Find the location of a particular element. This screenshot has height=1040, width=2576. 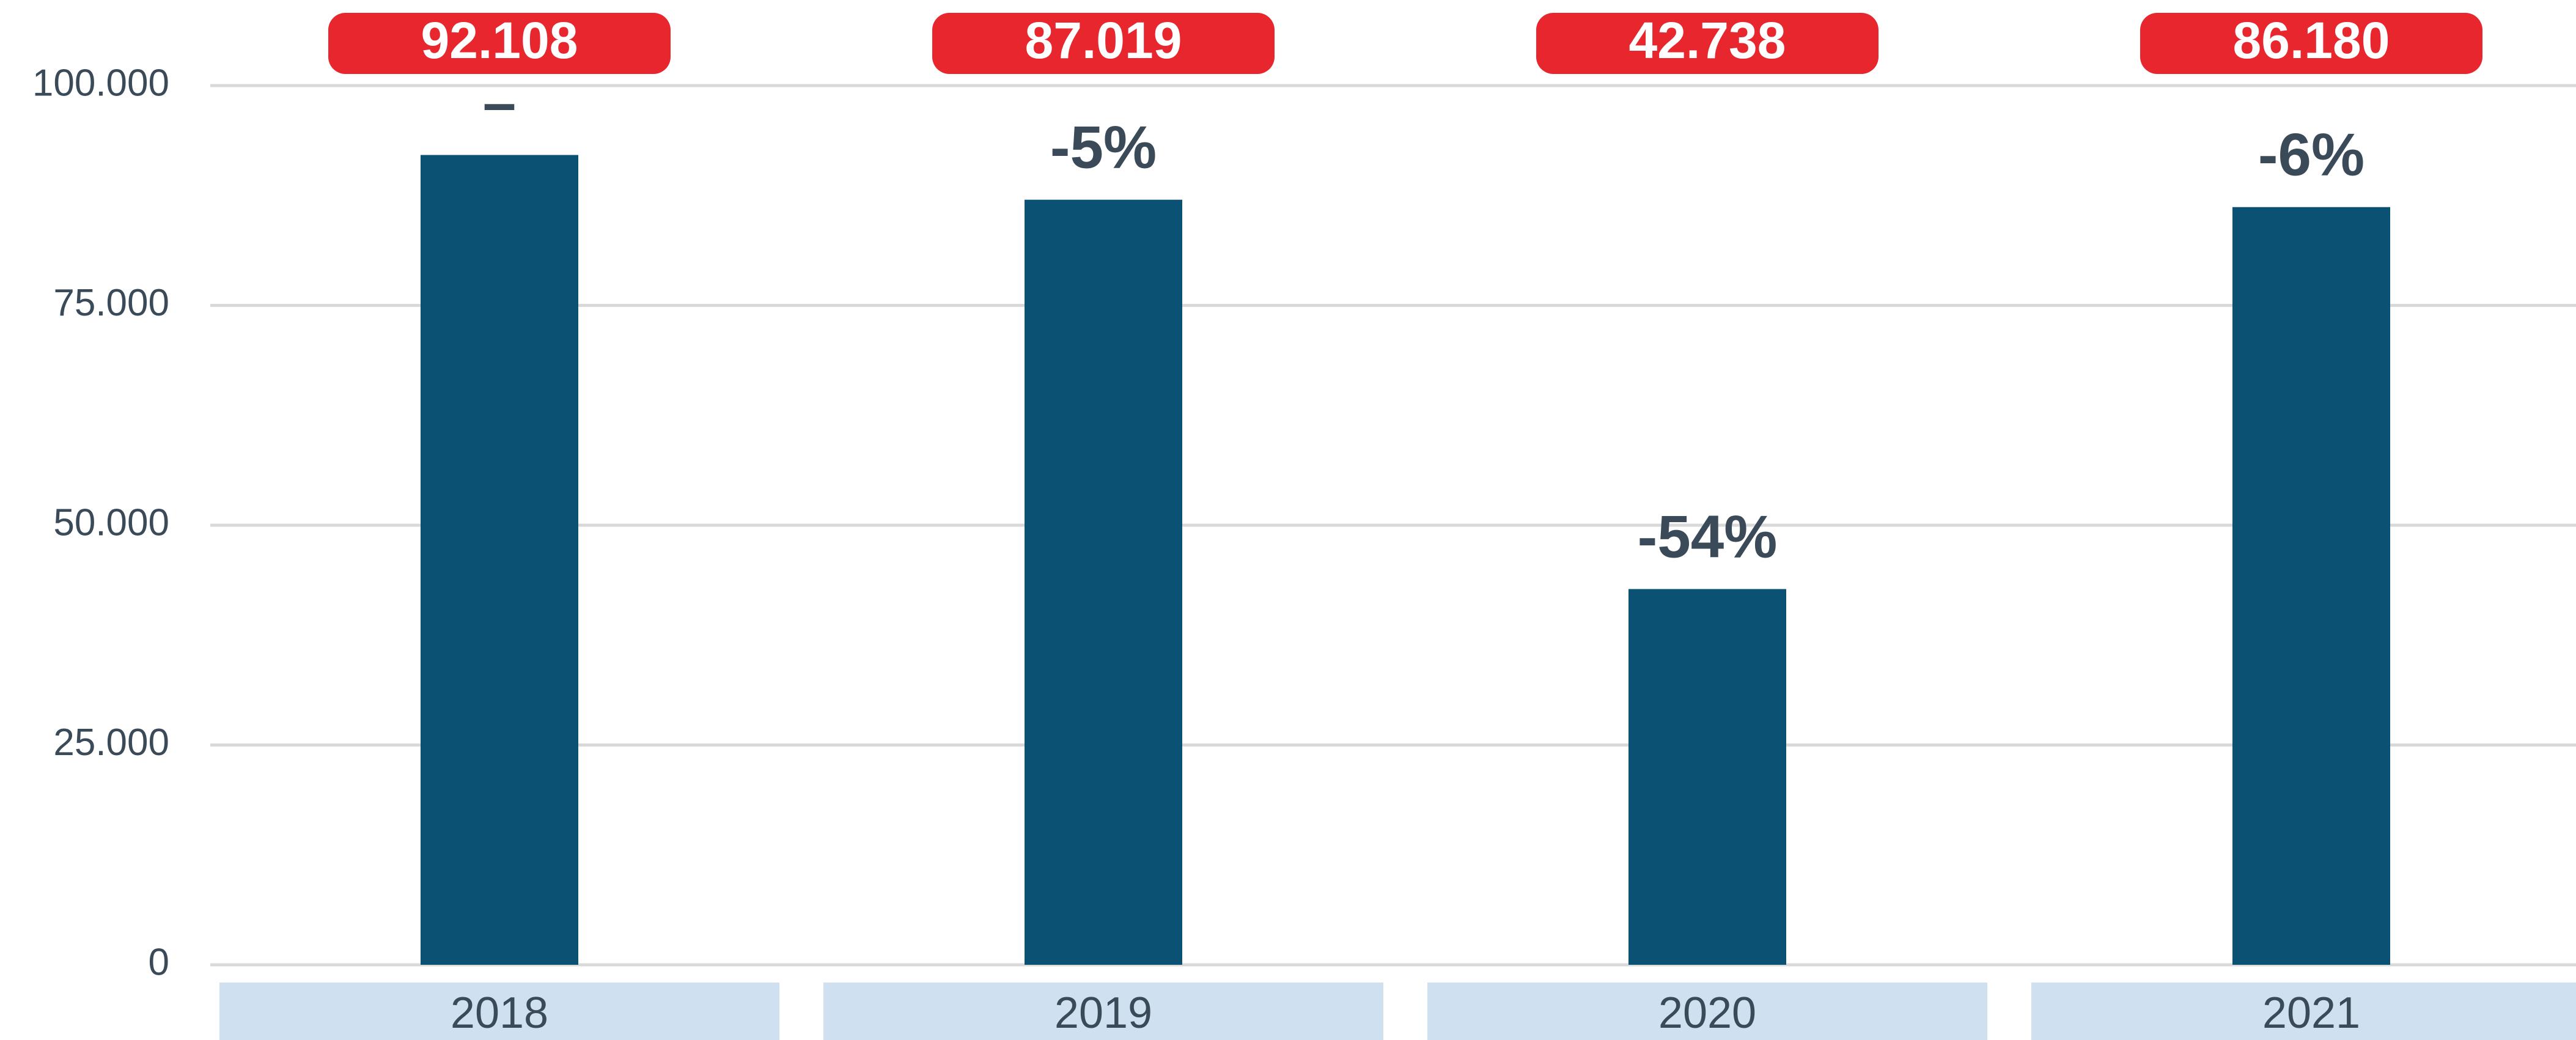

change-label: -5% is located at coordinates (1103, 147).